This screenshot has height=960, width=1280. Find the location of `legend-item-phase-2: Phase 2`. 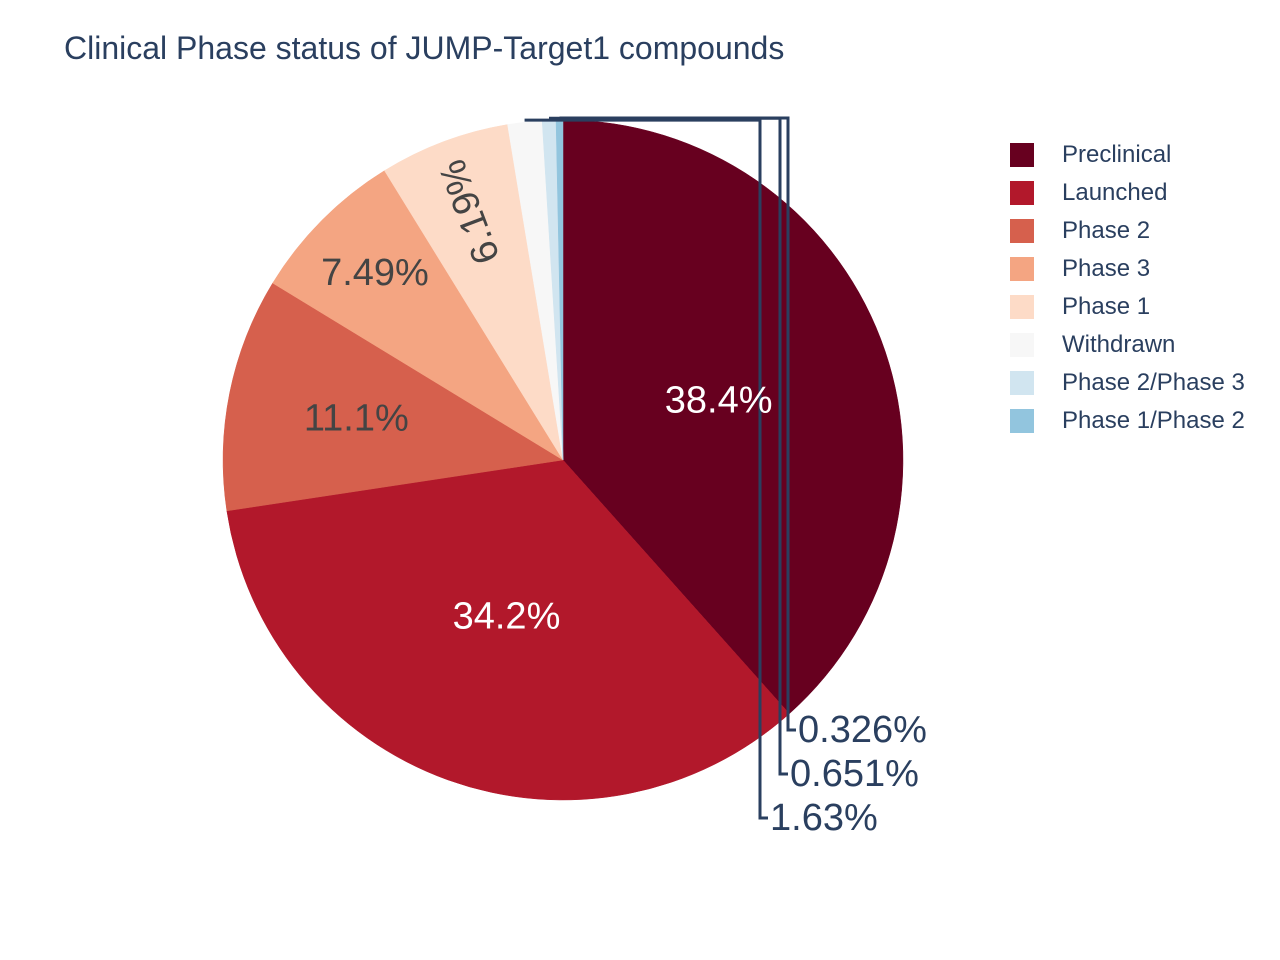

legend-item-phase-2: Phase 2 is located at coordinates (1127, 231).